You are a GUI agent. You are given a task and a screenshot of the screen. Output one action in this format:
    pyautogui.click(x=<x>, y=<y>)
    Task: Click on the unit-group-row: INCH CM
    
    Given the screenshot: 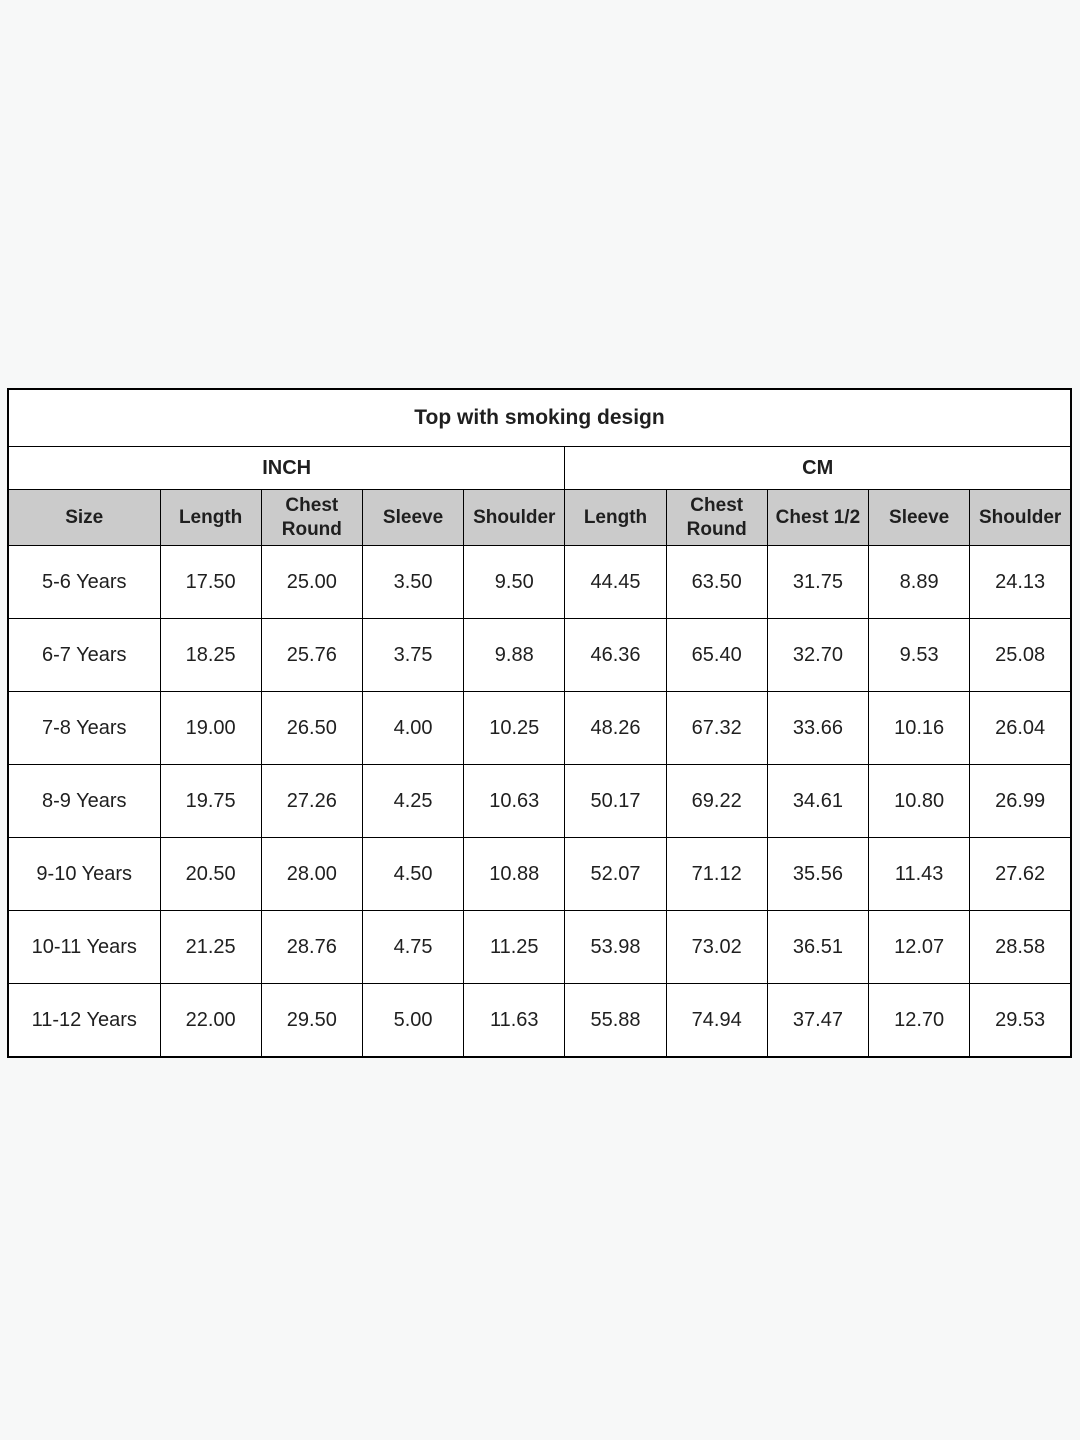 What is the action you would take?
    pyautogui.click(x=539, y=468)
    